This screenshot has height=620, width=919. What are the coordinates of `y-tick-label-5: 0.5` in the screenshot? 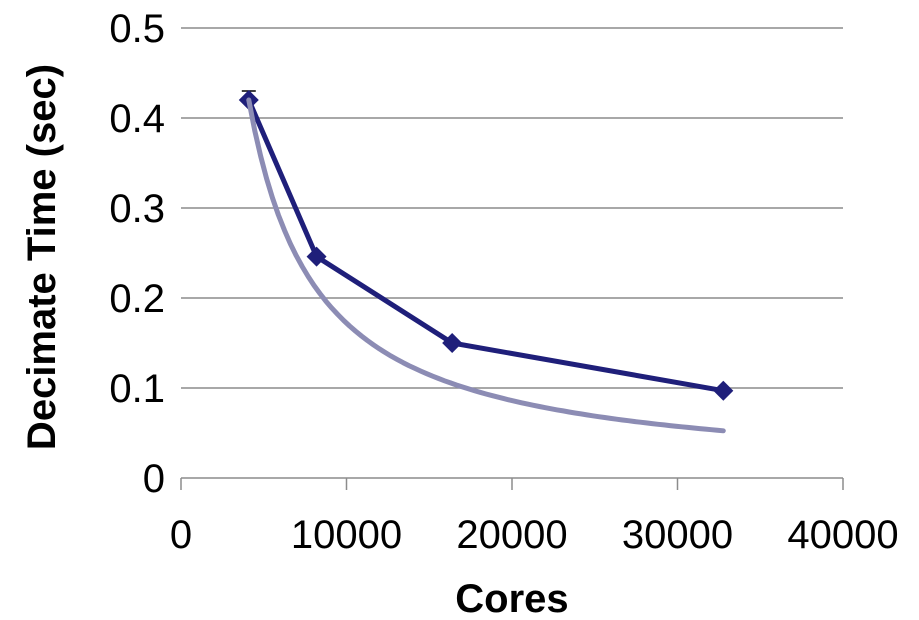 It's located at (137, 29).